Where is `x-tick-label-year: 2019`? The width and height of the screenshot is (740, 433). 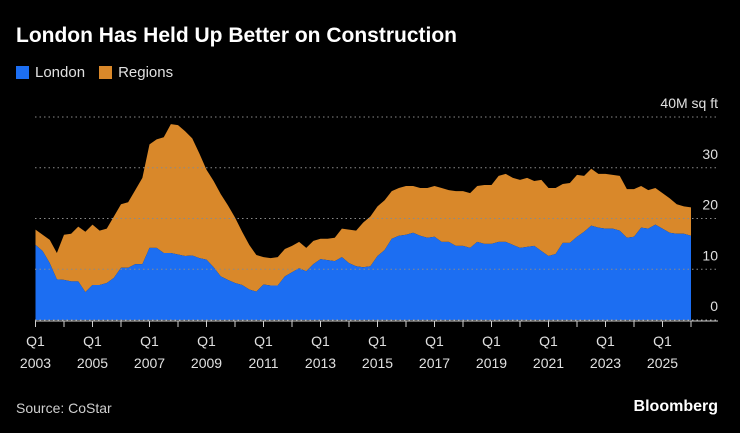
x-tick-label-year: 2019 is located at coordinates (491, 363).